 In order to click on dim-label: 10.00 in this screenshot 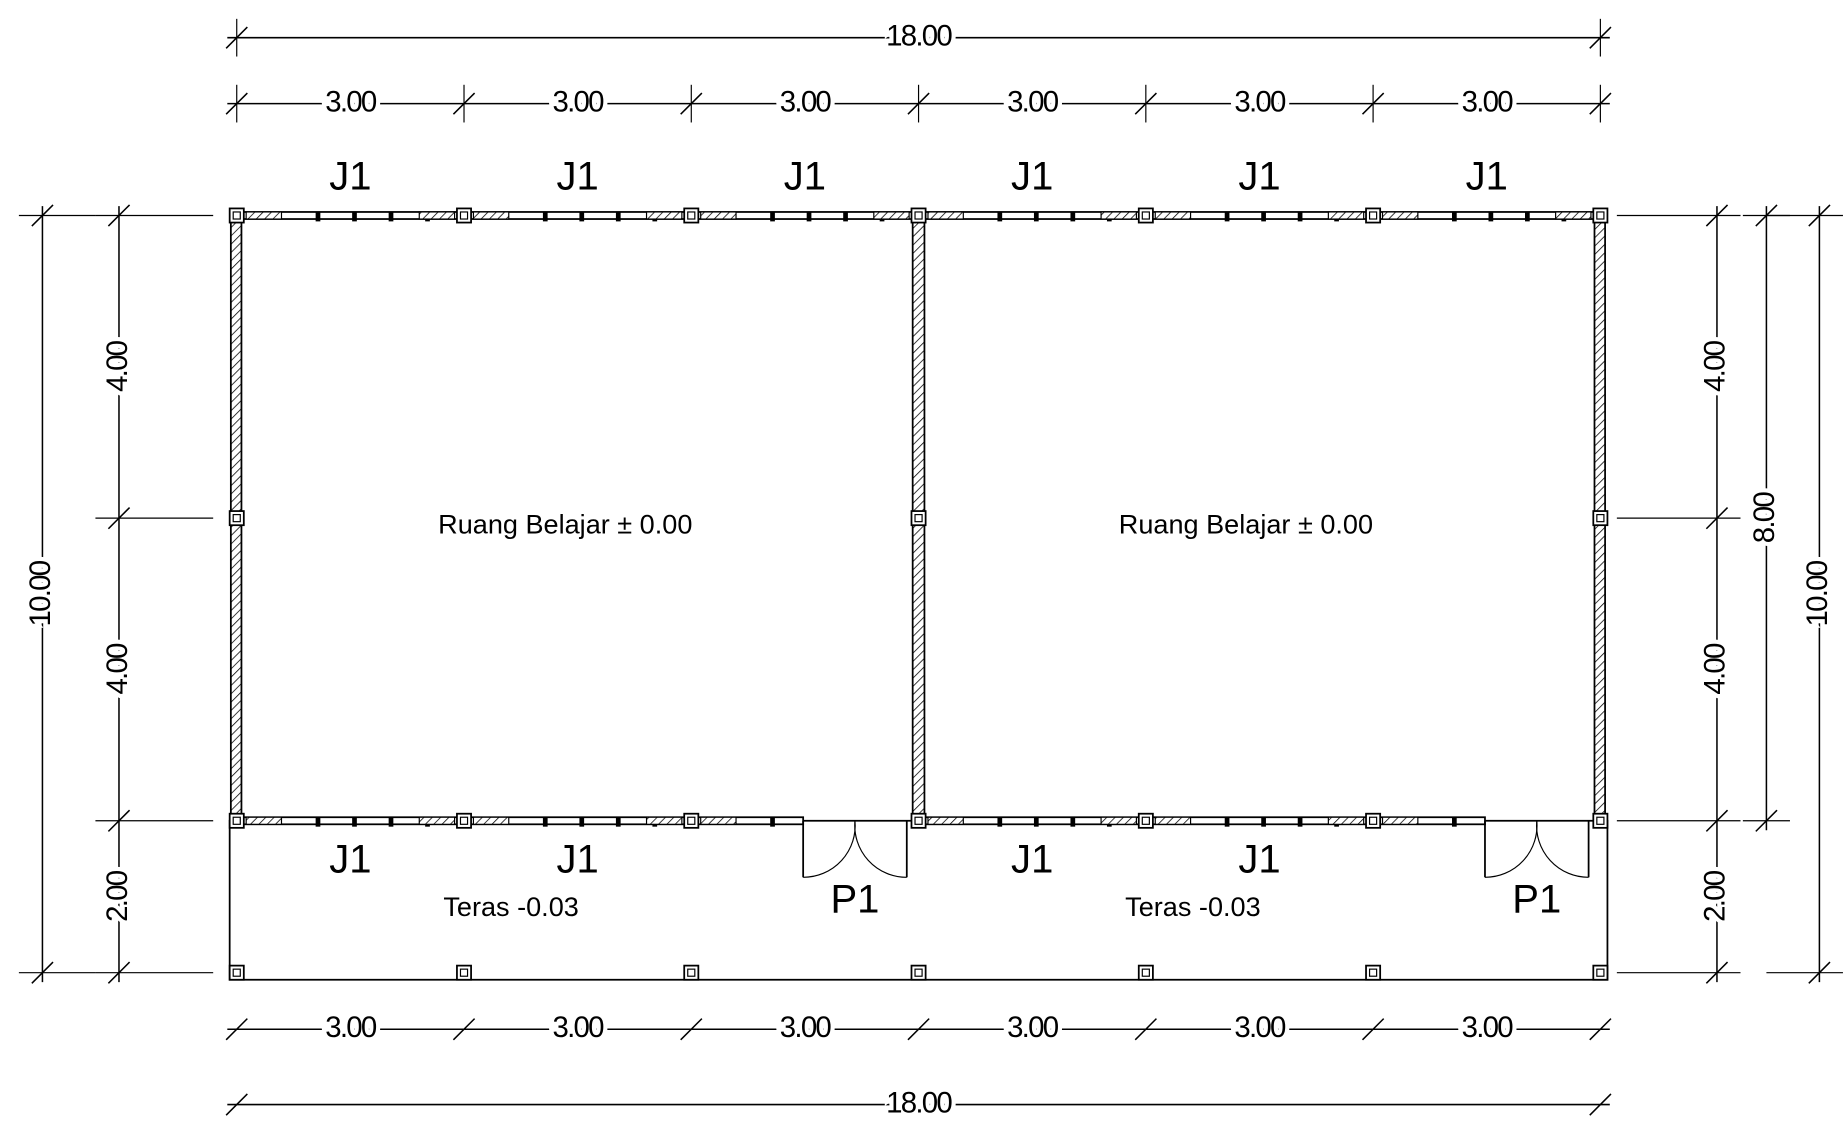, I will do `click(1817, 593)`.